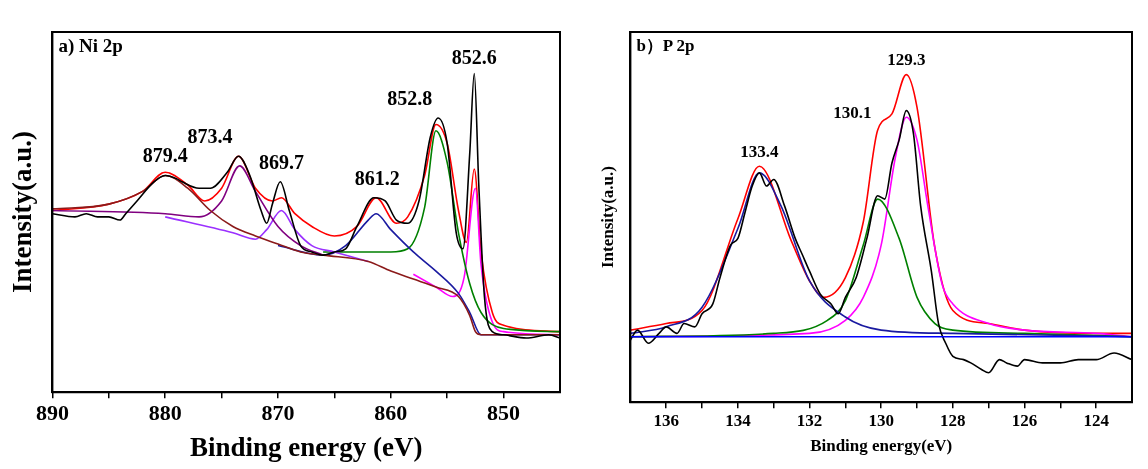  Describe the element at coordinates (377, 177) in the screenshot. I see `annotation: 861.2` at that location.